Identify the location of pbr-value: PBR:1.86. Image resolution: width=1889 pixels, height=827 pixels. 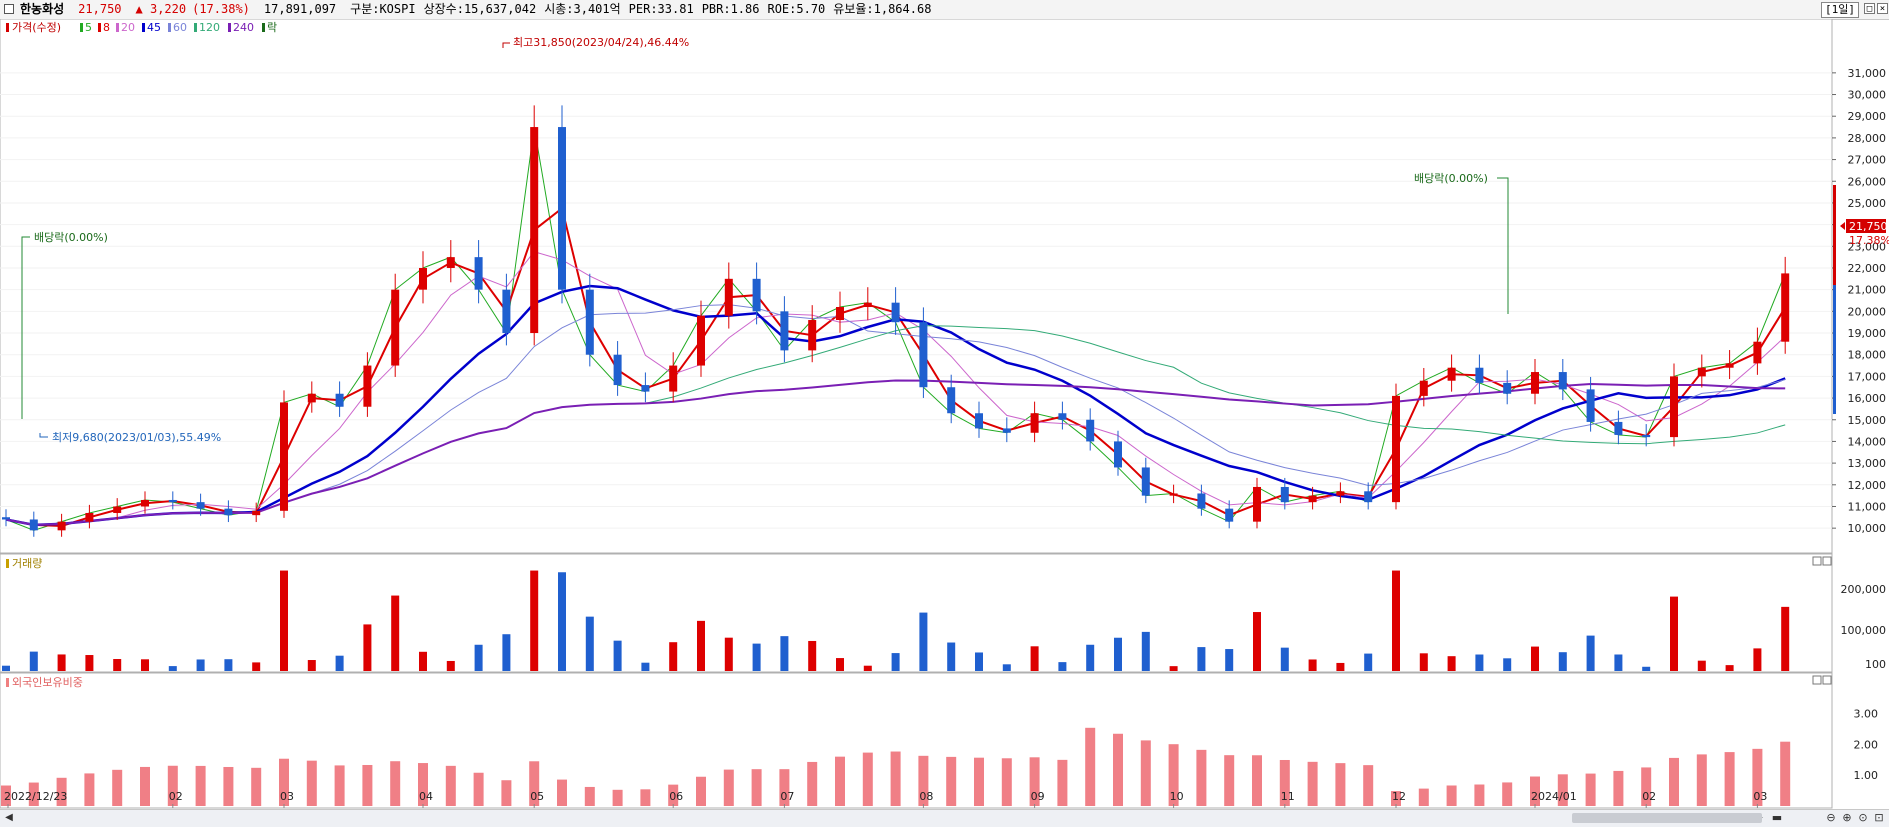
(730, 9).